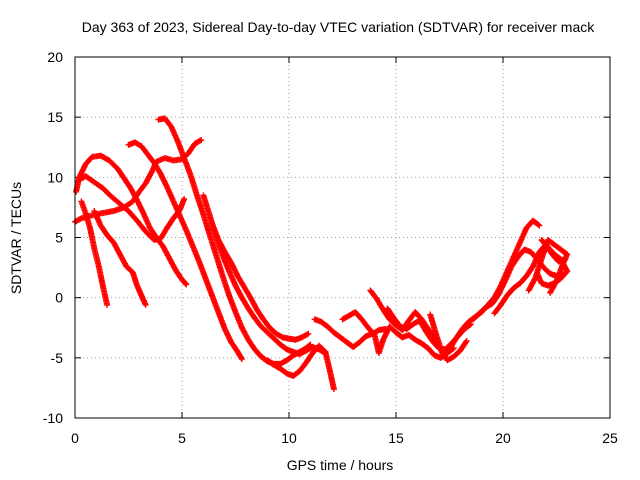 Image resolution: width=640 pixels, height=480 pixels. I want to click on y-tick-label: 10, so click(55, 177).